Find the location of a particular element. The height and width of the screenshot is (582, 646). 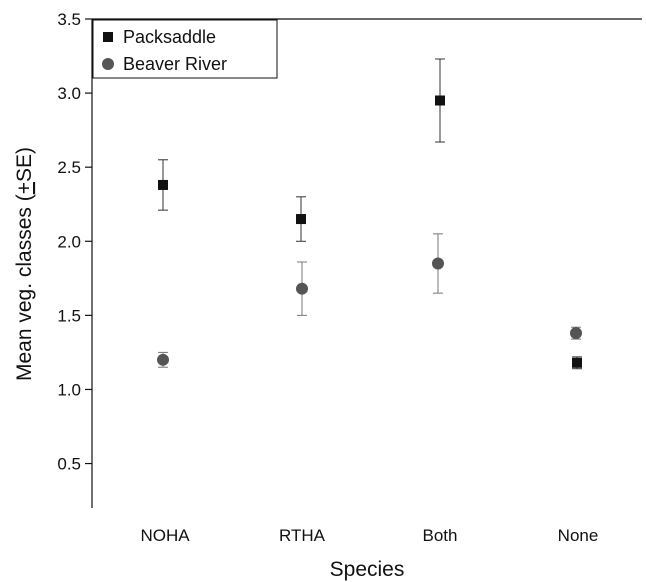

legend-marker-beaver-river is located at coordinates (108, 64).